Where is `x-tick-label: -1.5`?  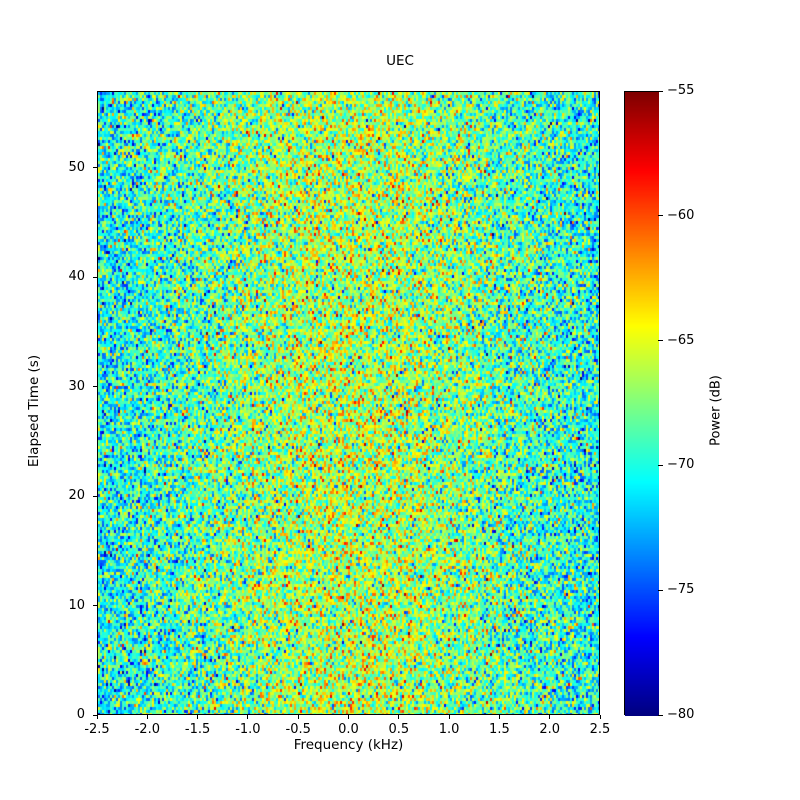
x-tick-label: -1.5 is located at coordinates (197, 729).